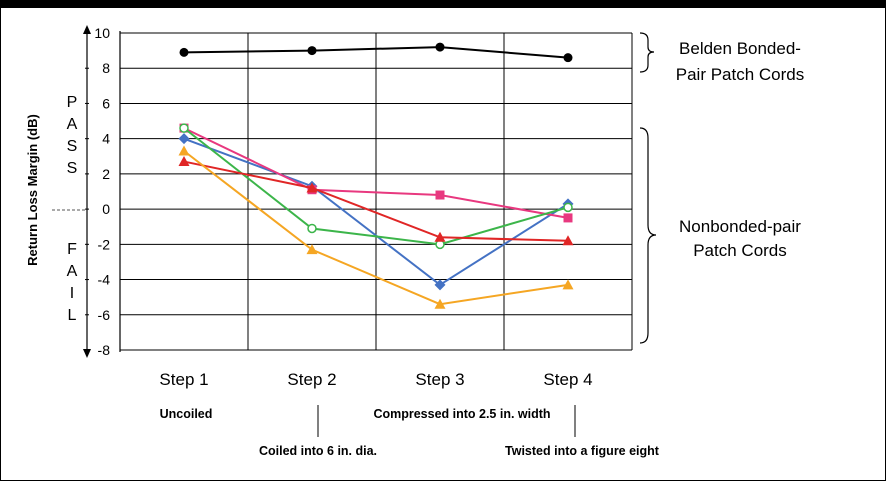  I want to click on pass-letter: P, so click(72, 102).